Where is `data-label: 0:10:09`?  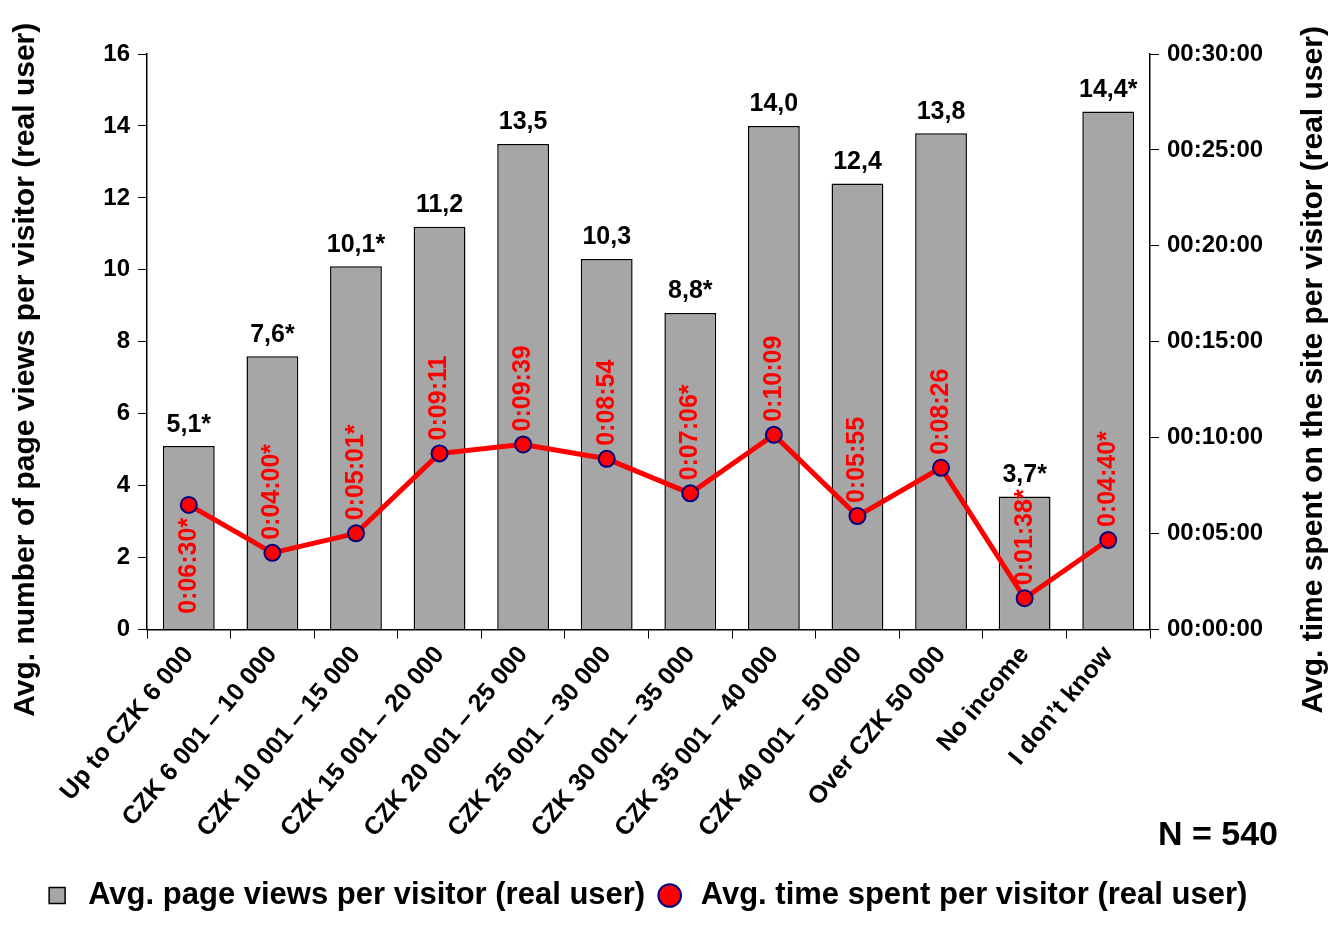 data-label: 0:10:09 is located at coordinates (771, 378).